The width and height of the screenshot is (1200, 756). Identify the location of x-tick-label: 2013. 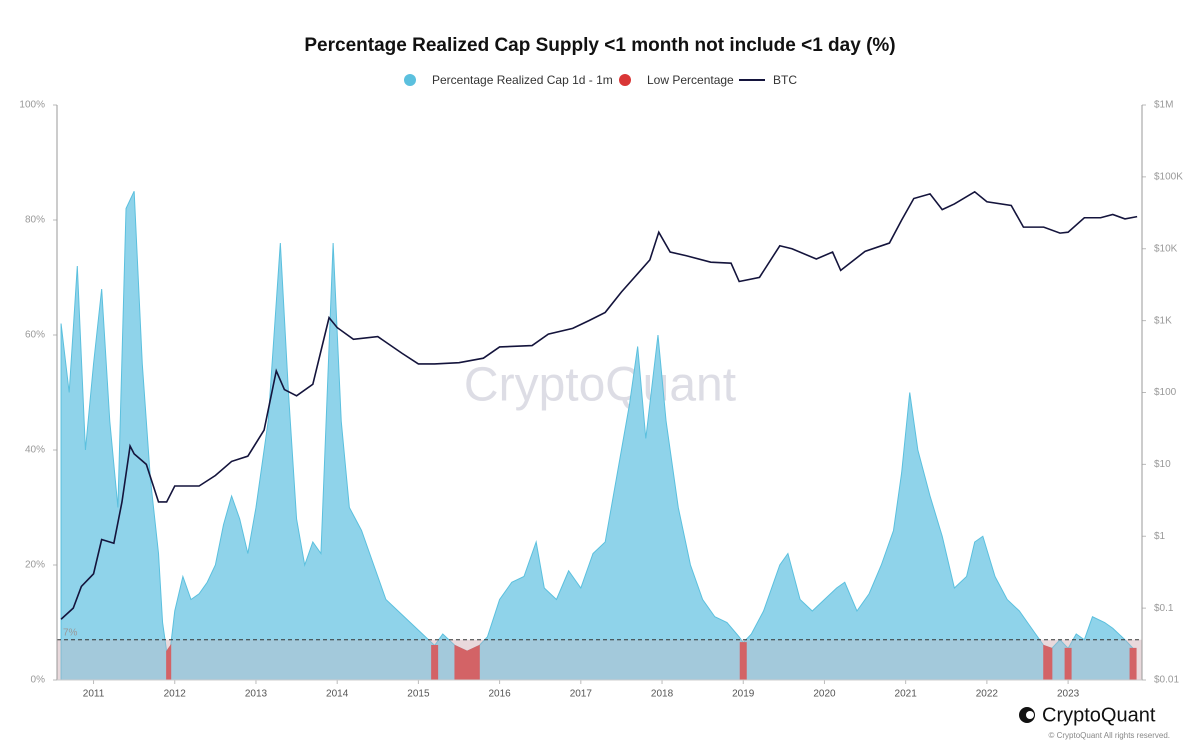
(256, 694).